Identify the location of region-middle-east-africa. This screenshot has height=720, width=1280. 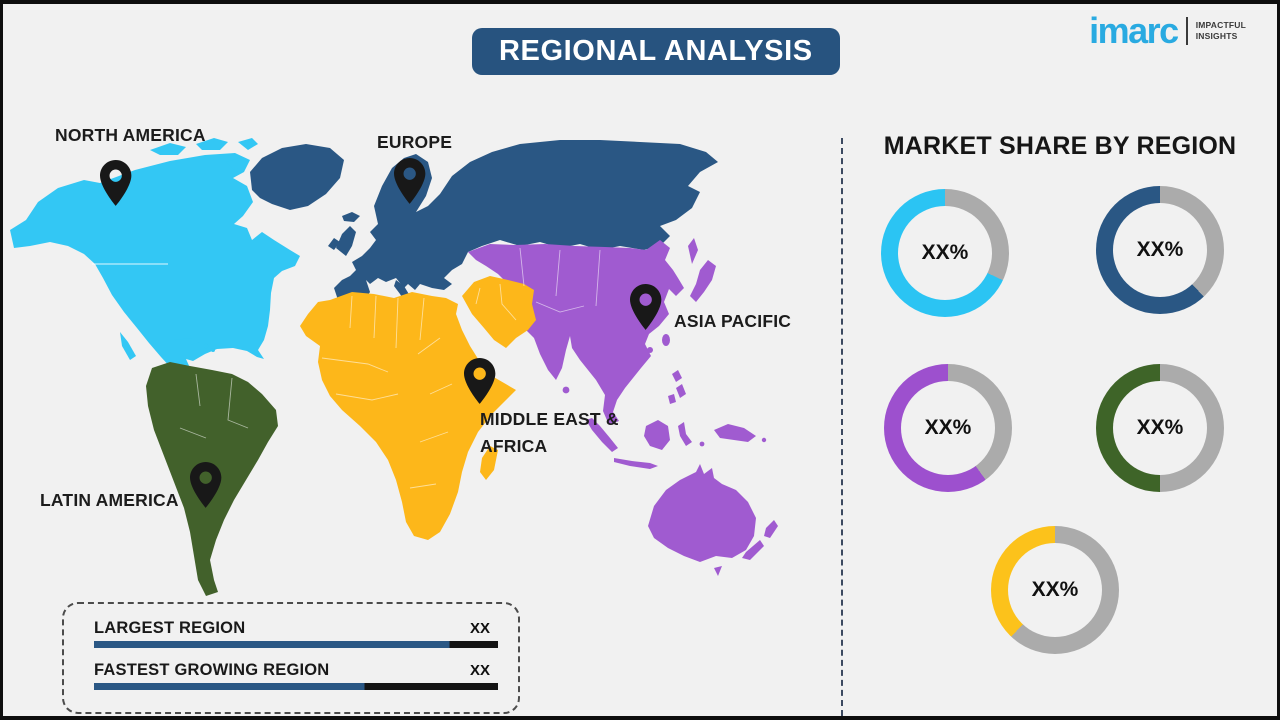
(418, 408).